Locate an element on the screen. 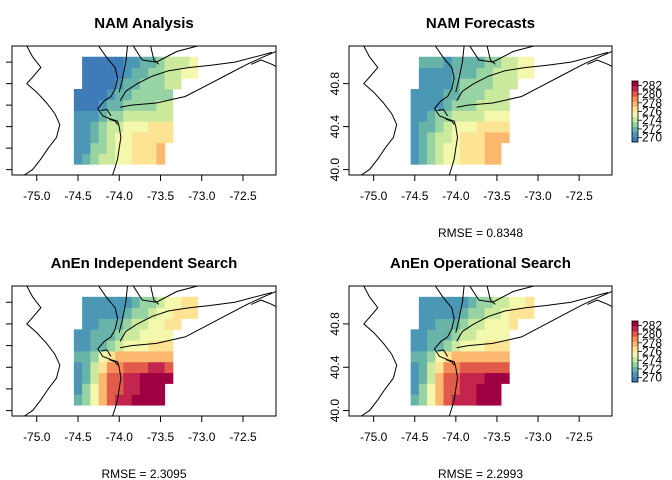 This screenshot has height=480, width=672. colorbar-tick-label: 270 is located at coordinates (652, 378).